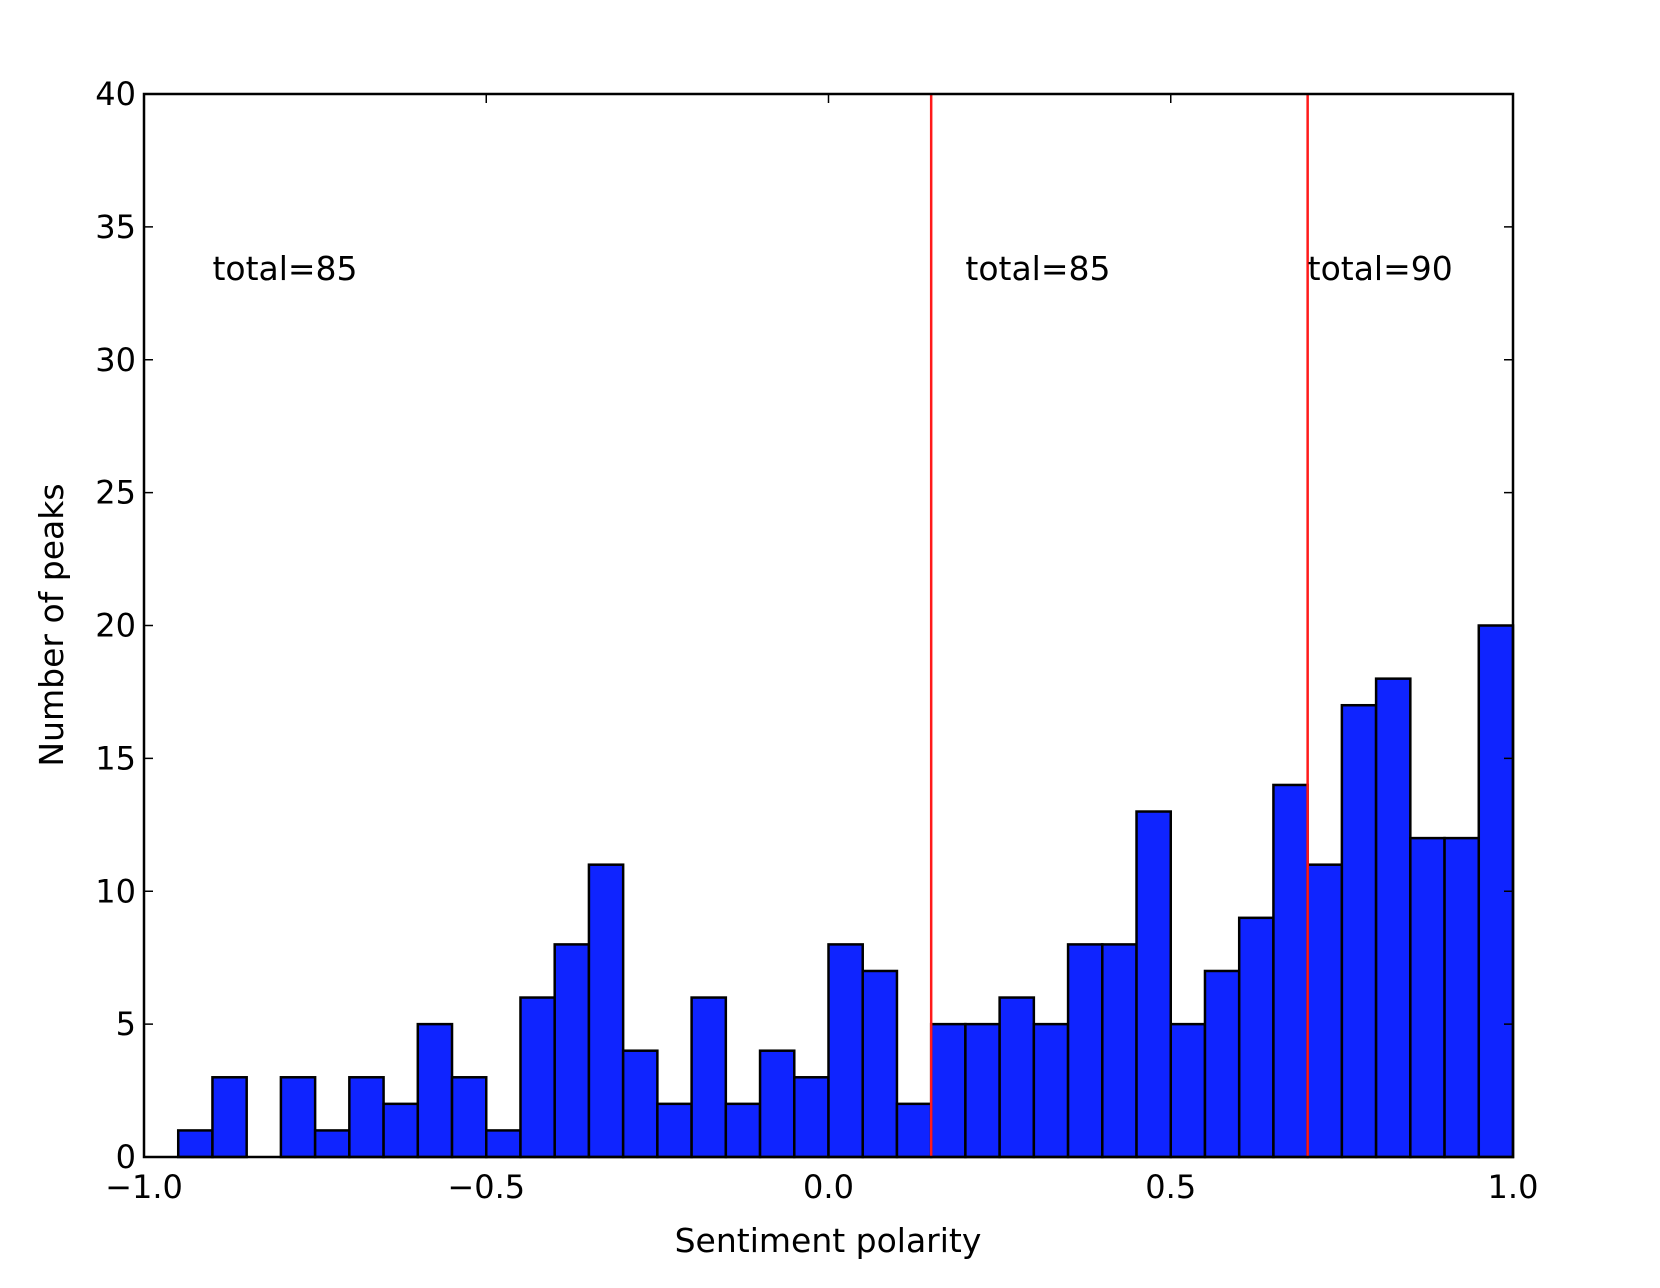 The image size is (1660, 1288). I want to click on y-tick-label: 10, so click(115, 891).